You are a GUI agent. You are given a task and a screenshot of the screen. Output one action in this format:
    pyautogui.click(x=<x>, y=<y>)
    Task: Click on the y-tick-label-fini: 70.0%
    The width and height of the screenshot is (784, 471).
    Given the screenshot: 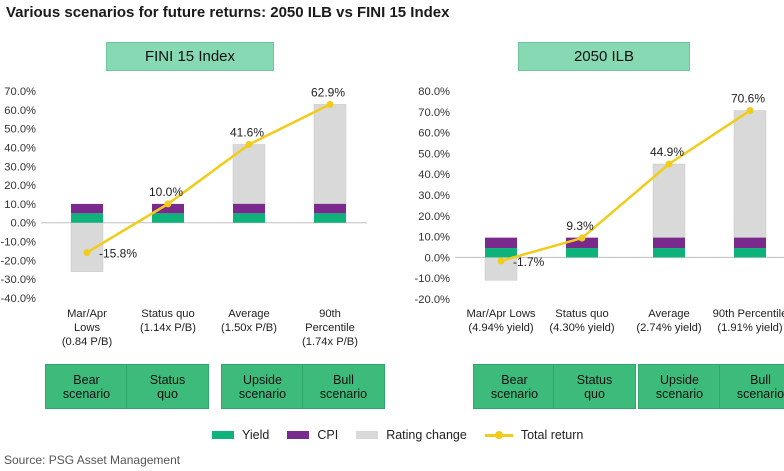 What is the action you would take?
    pyautogui.click(x=20, y=92)
    